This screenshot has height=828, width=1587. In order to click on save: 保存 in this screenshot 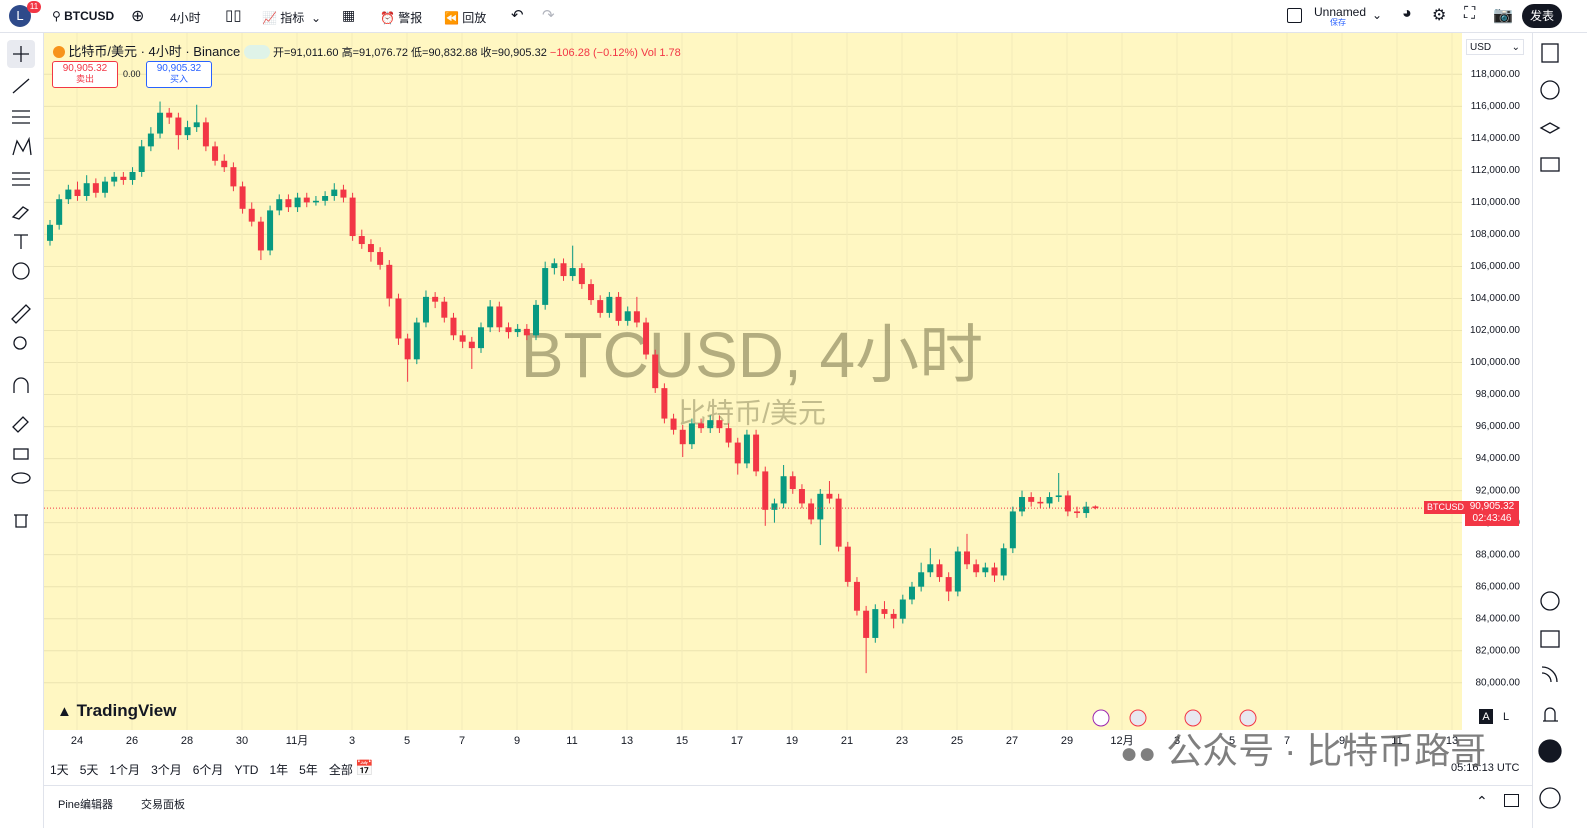, I will do `click(1338, 22)`.